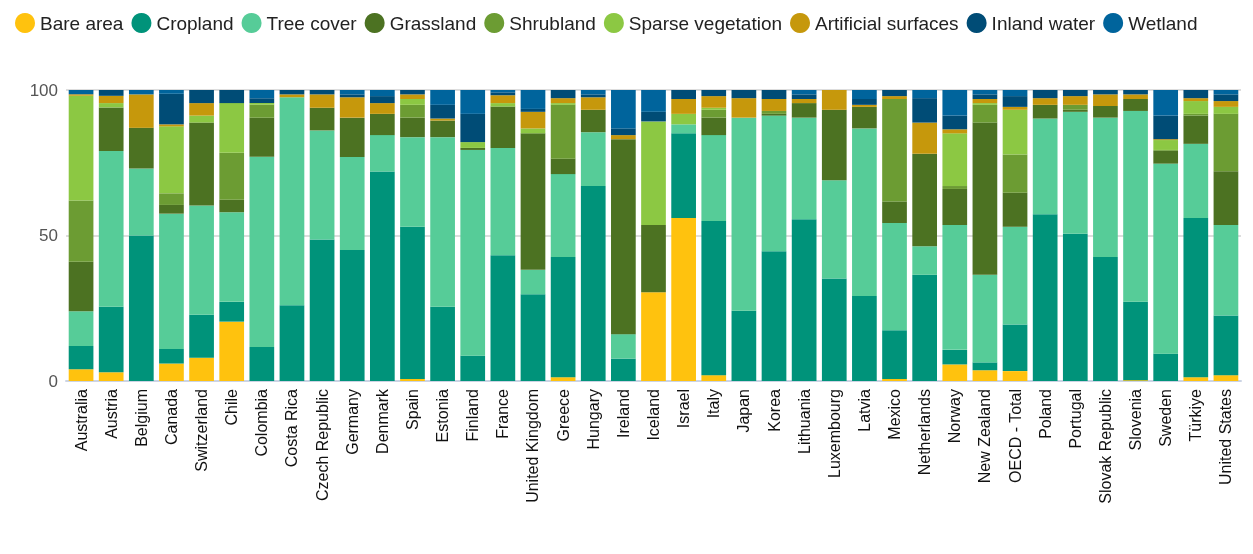 Image resolution: width=1253 pixels, height=554 pixels. What do you see at coordinates (322, 445) in the screenshot?
I see `x-tick-label: Czech Republic` at bounding box center [322, 445].